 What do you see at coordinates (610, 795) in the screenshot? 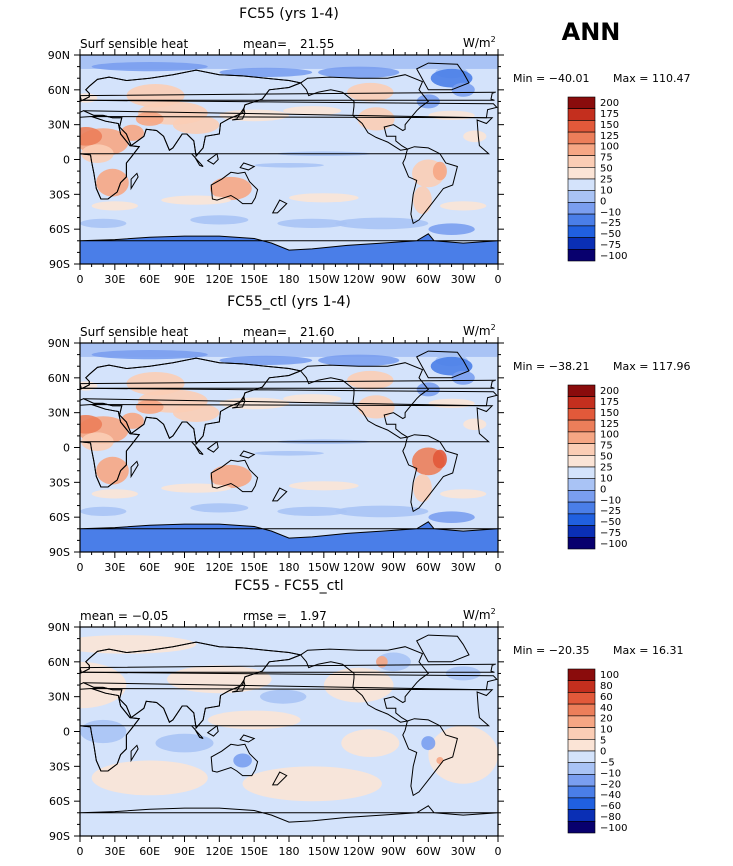
I see `colorbar-label: −40` at bounding box center [610, 795].